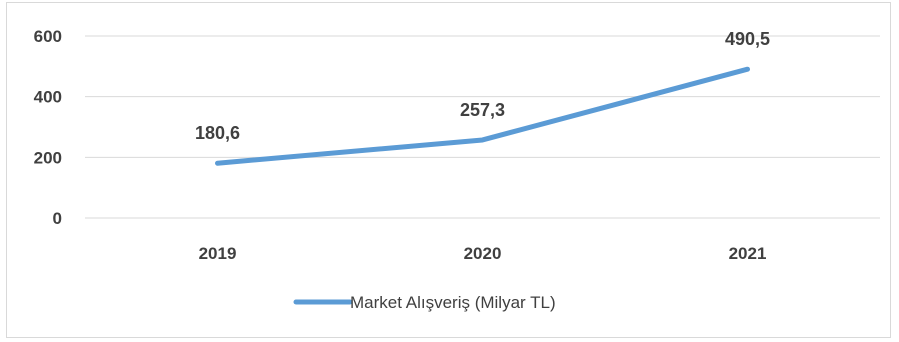 This screenshot has height=342, width=899. Describe the element at coordinates (482, 110) in the screenshot. I see `data-label: 257,3` at that location.